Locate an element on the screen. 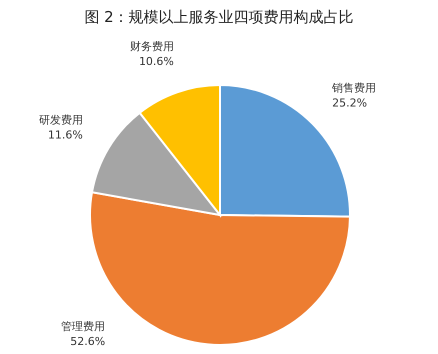 This screenshot has height=354, width=438. data-label: 25.2% is located at coordinates (350, 103).